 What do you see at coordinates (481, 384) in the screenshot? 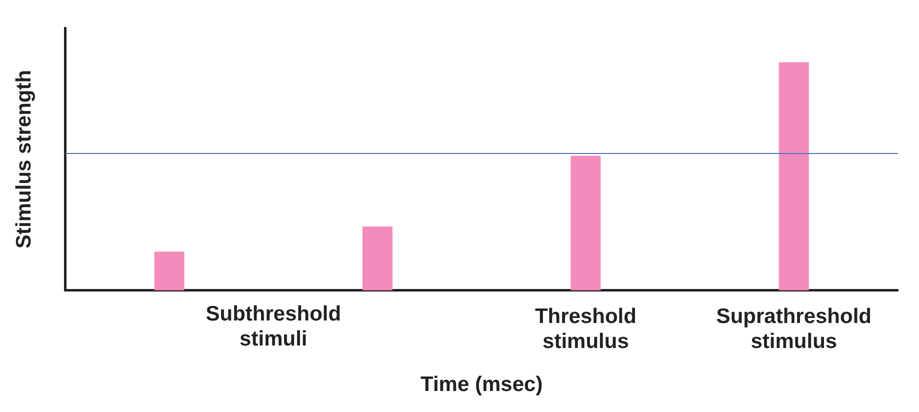
I see `x-axis-title: Time (msec)` at bounding box center [481, 384].